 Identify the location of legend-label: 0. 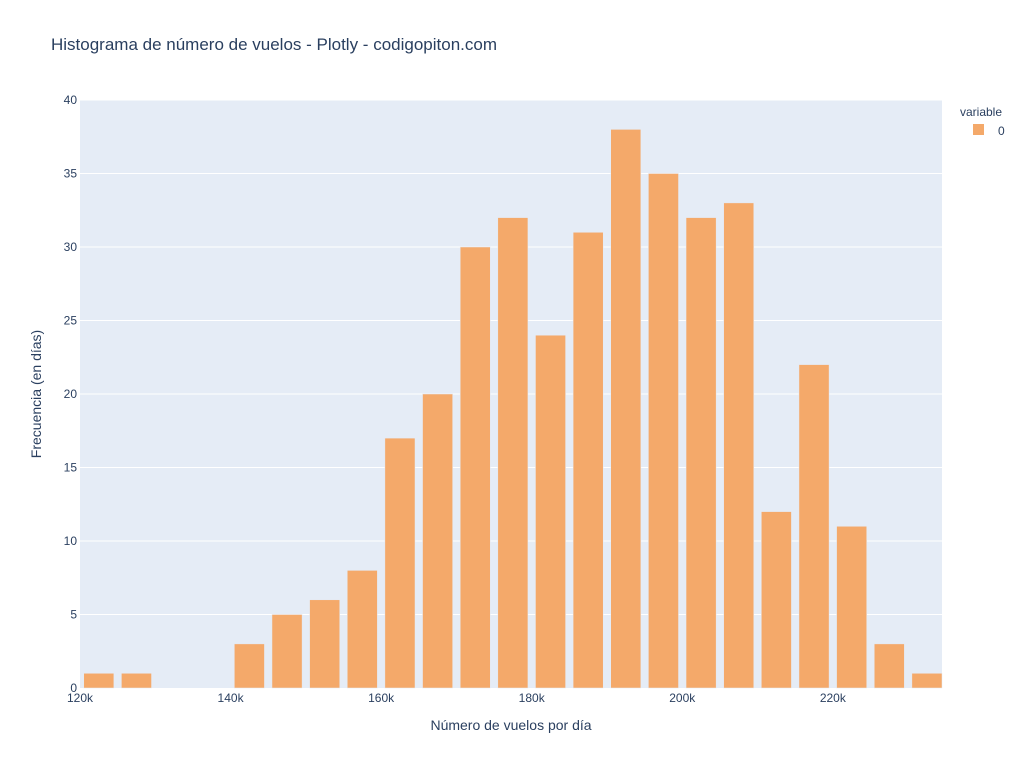
(1001, 131).